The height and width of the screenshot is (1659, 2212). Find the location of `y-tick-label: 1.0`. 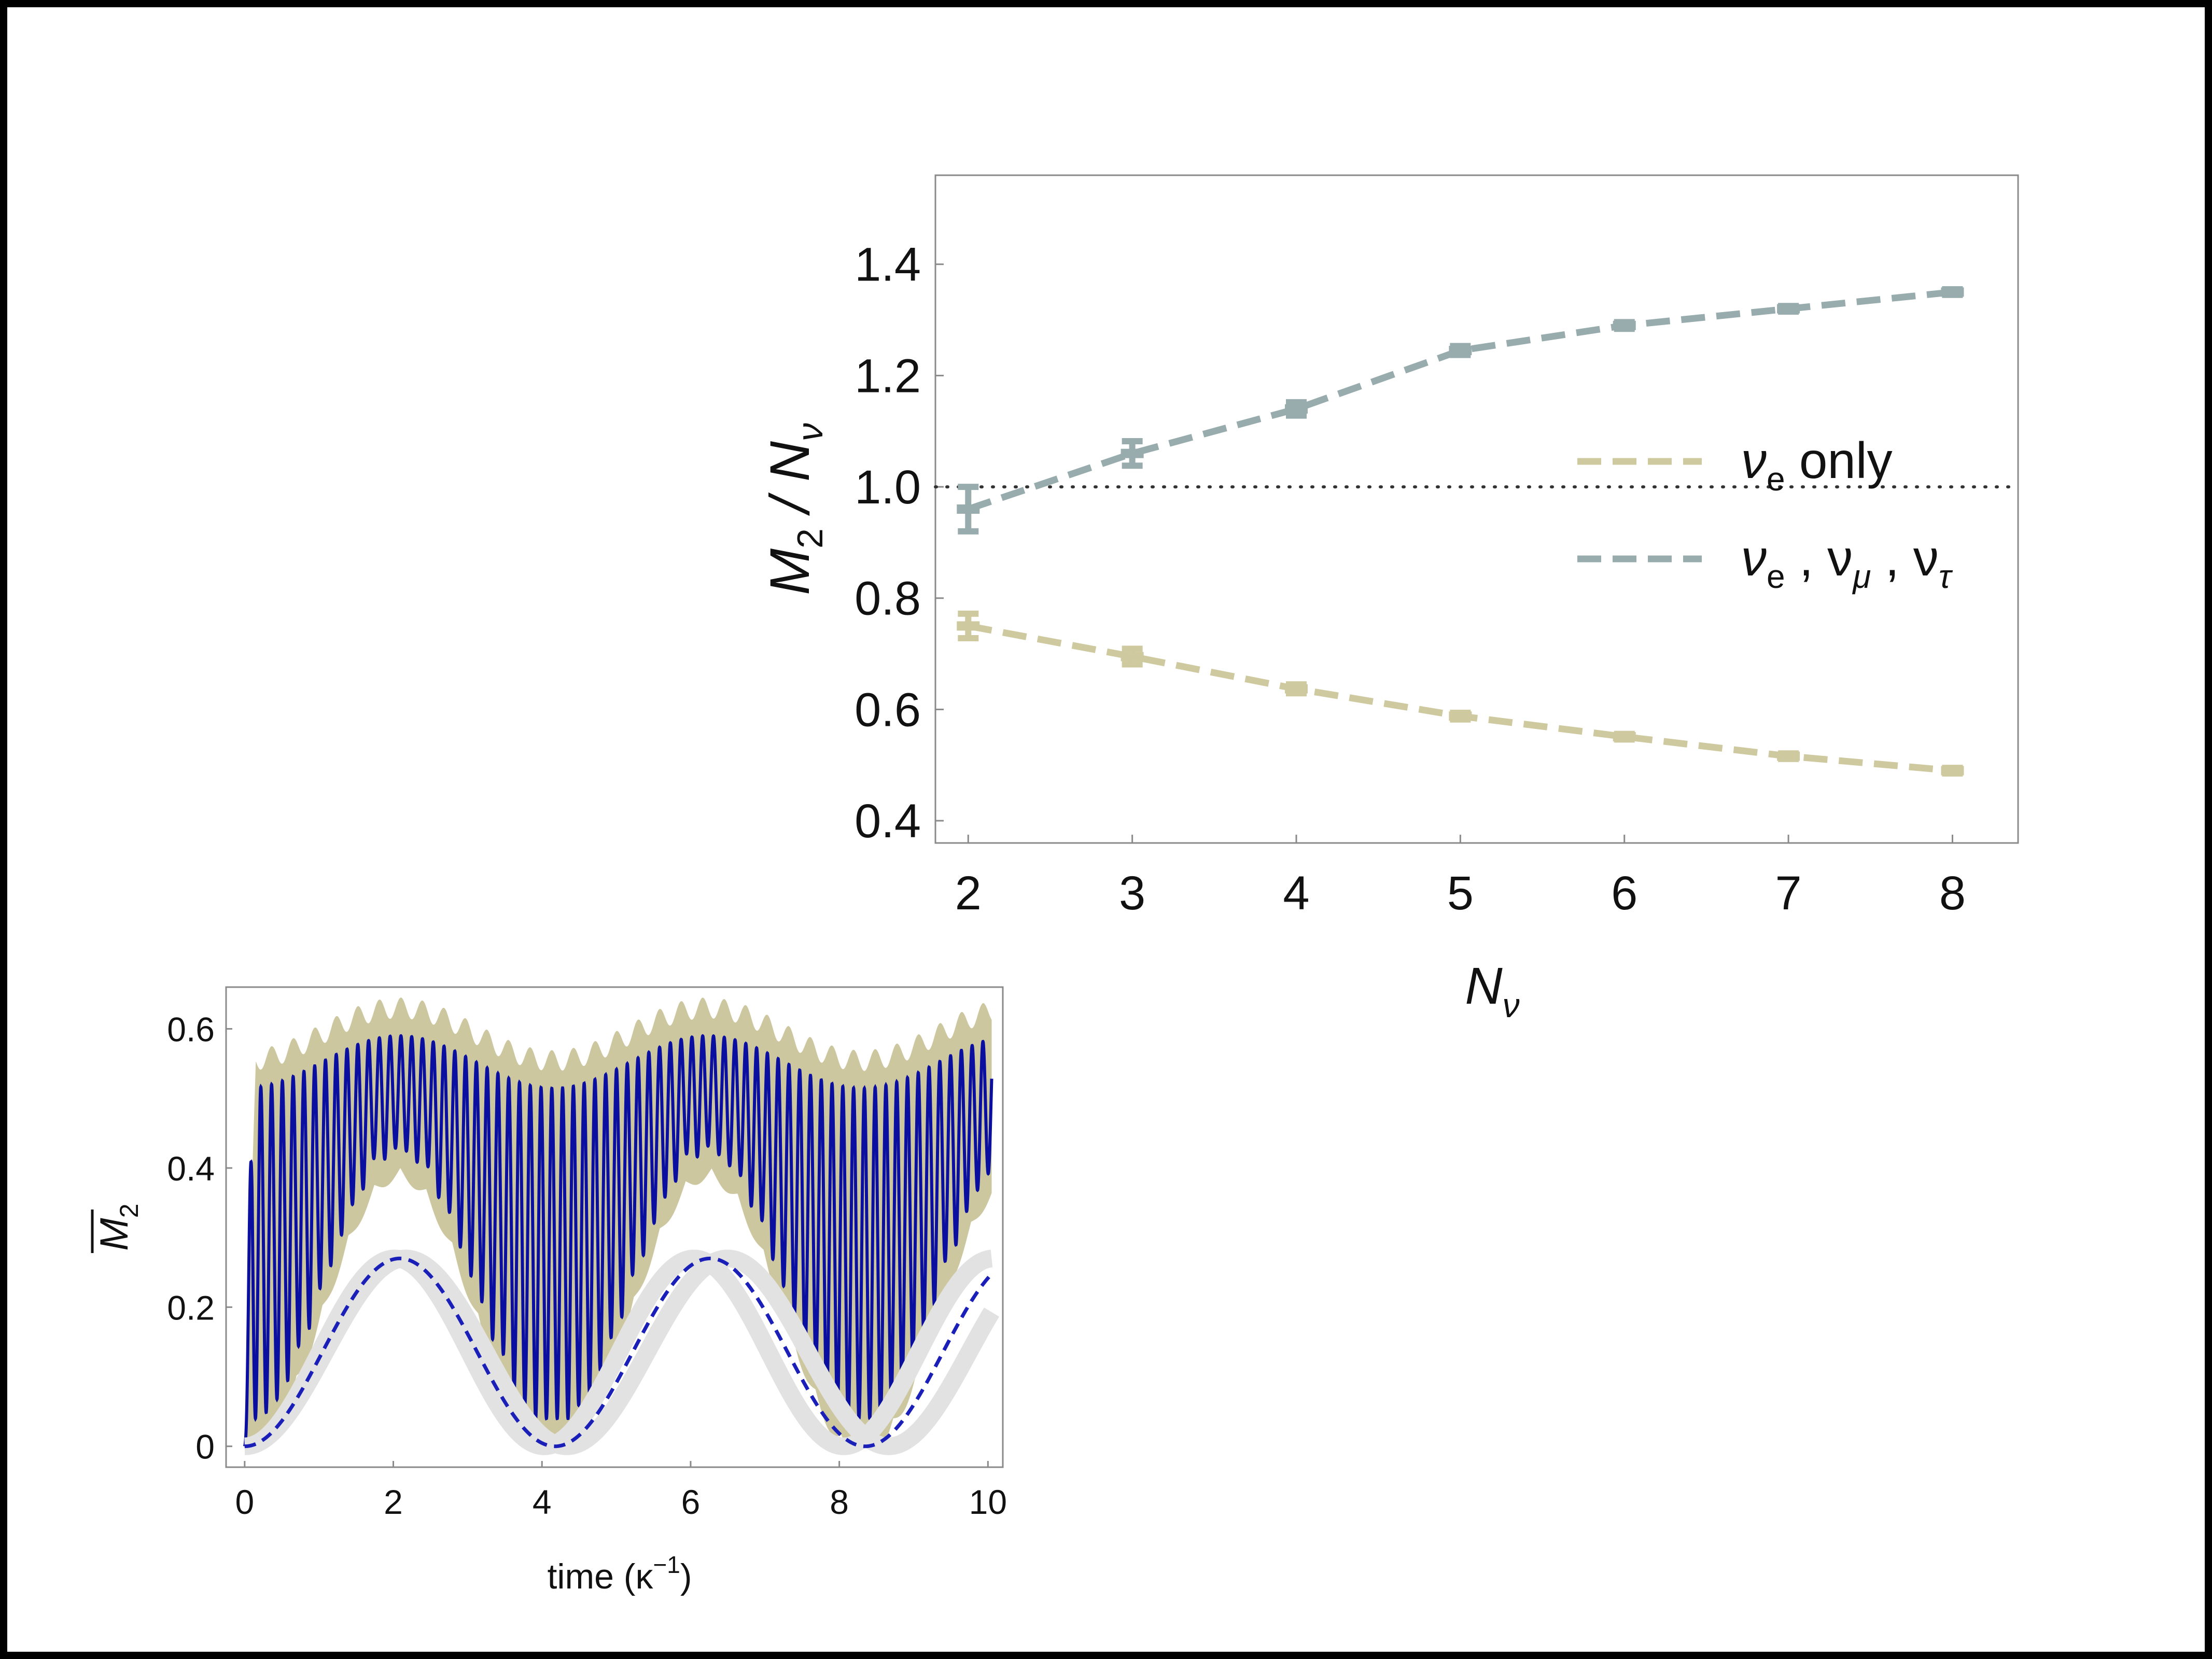

y-tick-label: 1.0 is located at coordinates (888, 488).